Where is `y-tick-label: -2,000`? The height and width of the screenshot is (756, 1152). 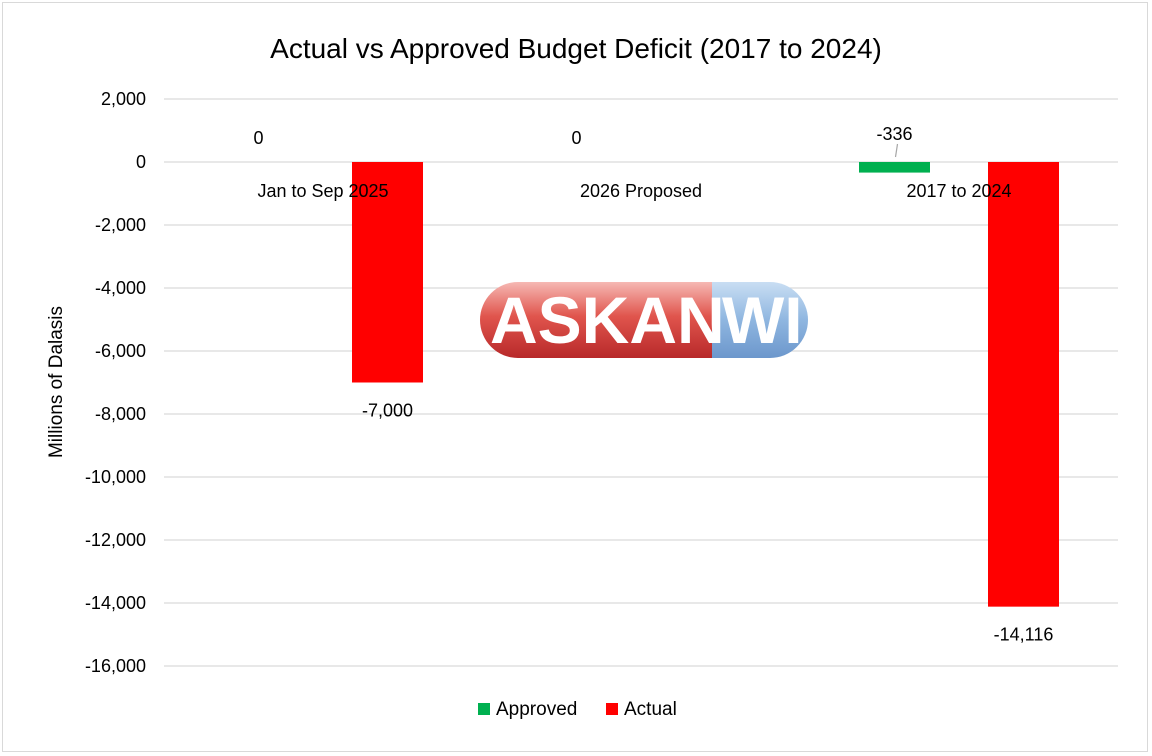 y-tick-label: -2,000 is located at coordinates (120, 225).